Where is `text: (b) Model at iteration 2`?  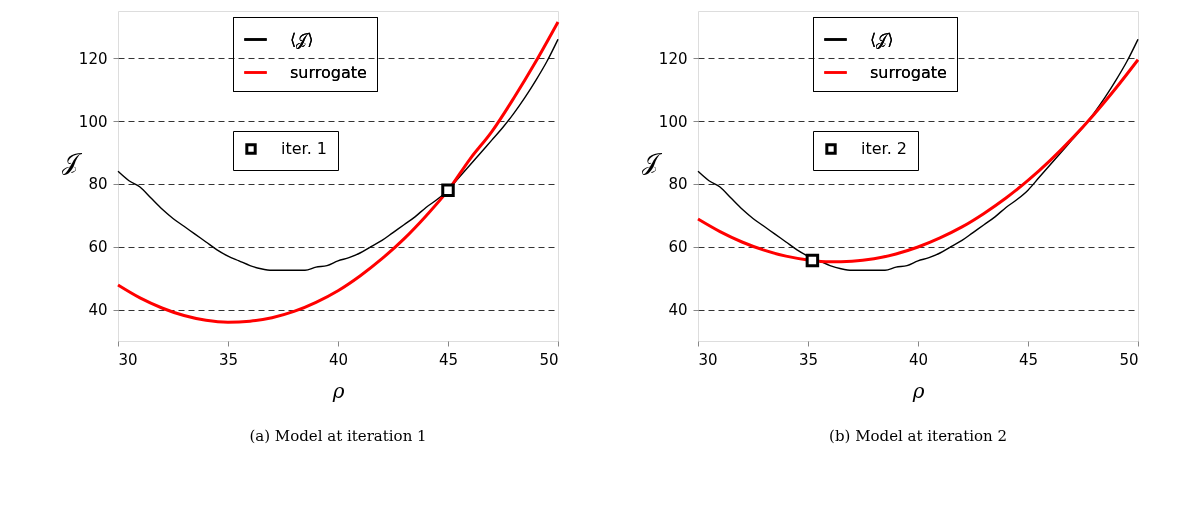
text: (b) Model at iteration 2 is located at coordinates (918, 436).